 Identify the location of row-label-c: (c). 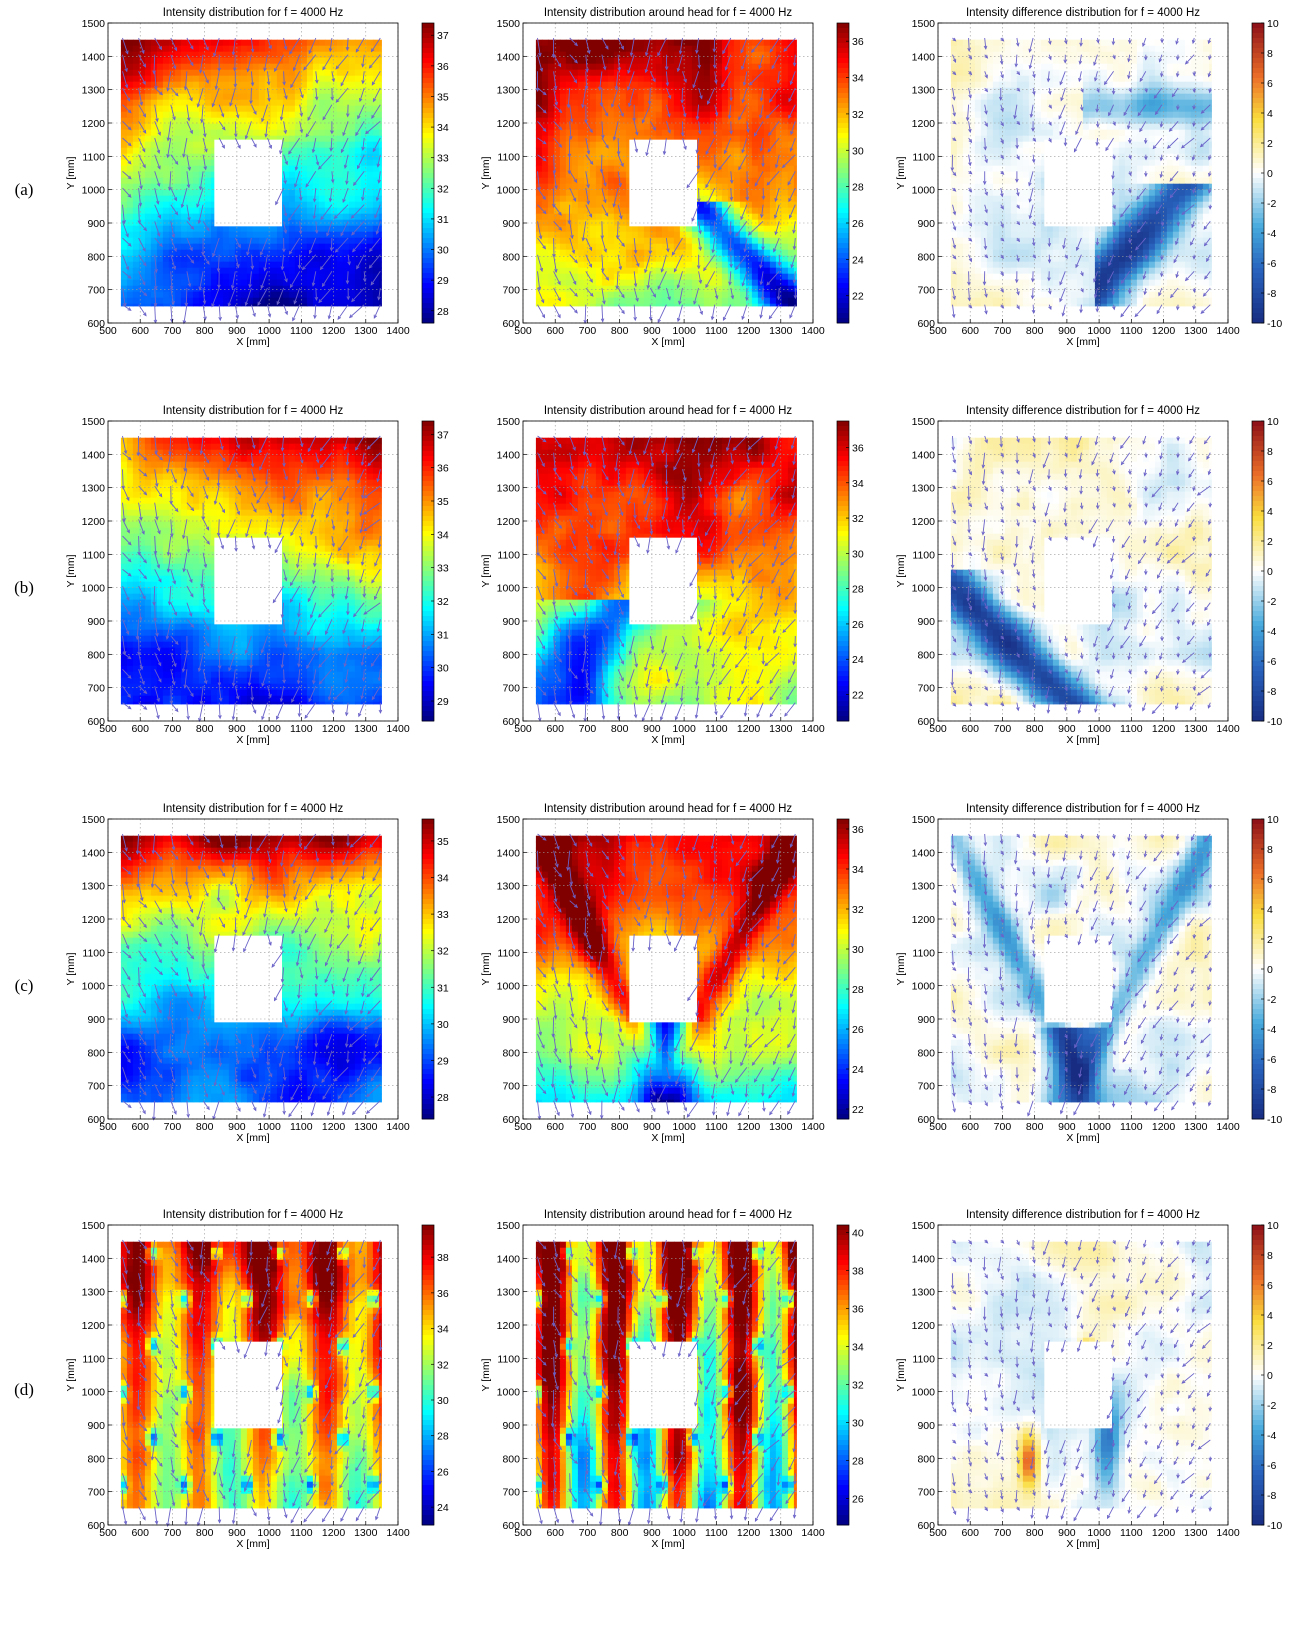
(24, 986).